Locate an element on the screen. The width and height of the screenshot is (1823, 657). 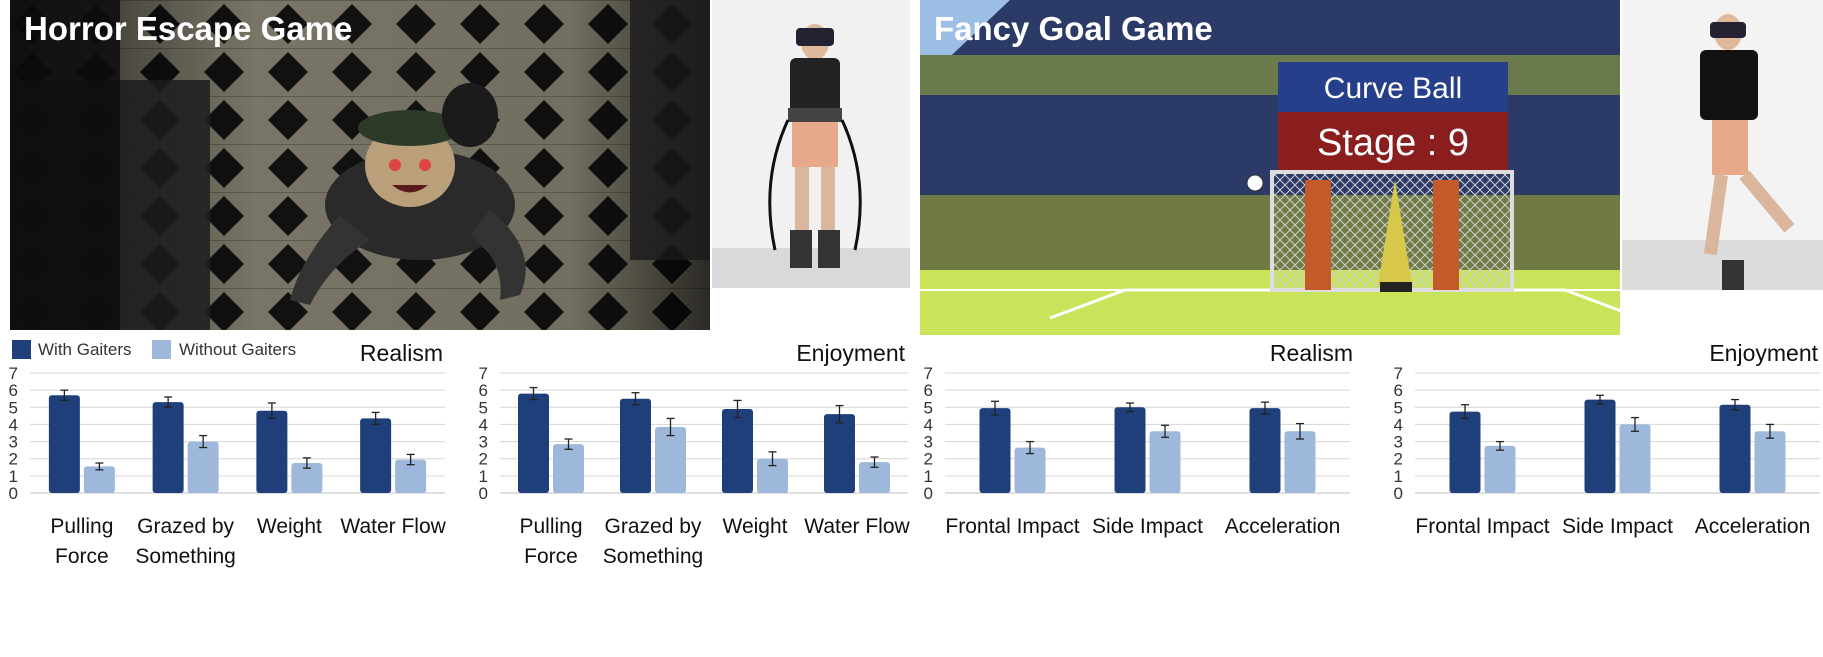
legend-label-without-gaiters: Without Gaiters is located at coordinates (237, 349).